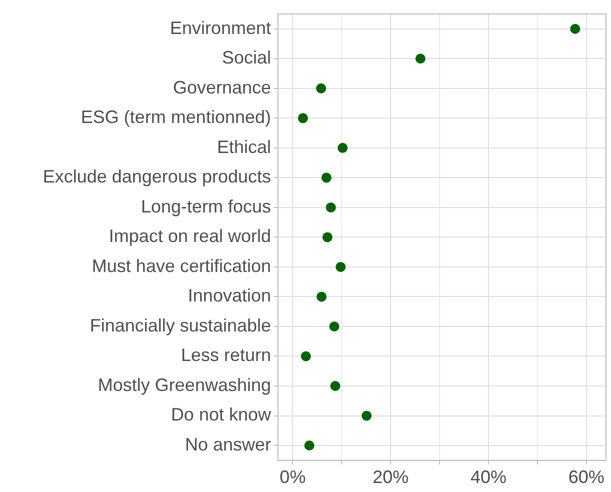  I want to click on y-tick-label: Less return, so click(225, 355).